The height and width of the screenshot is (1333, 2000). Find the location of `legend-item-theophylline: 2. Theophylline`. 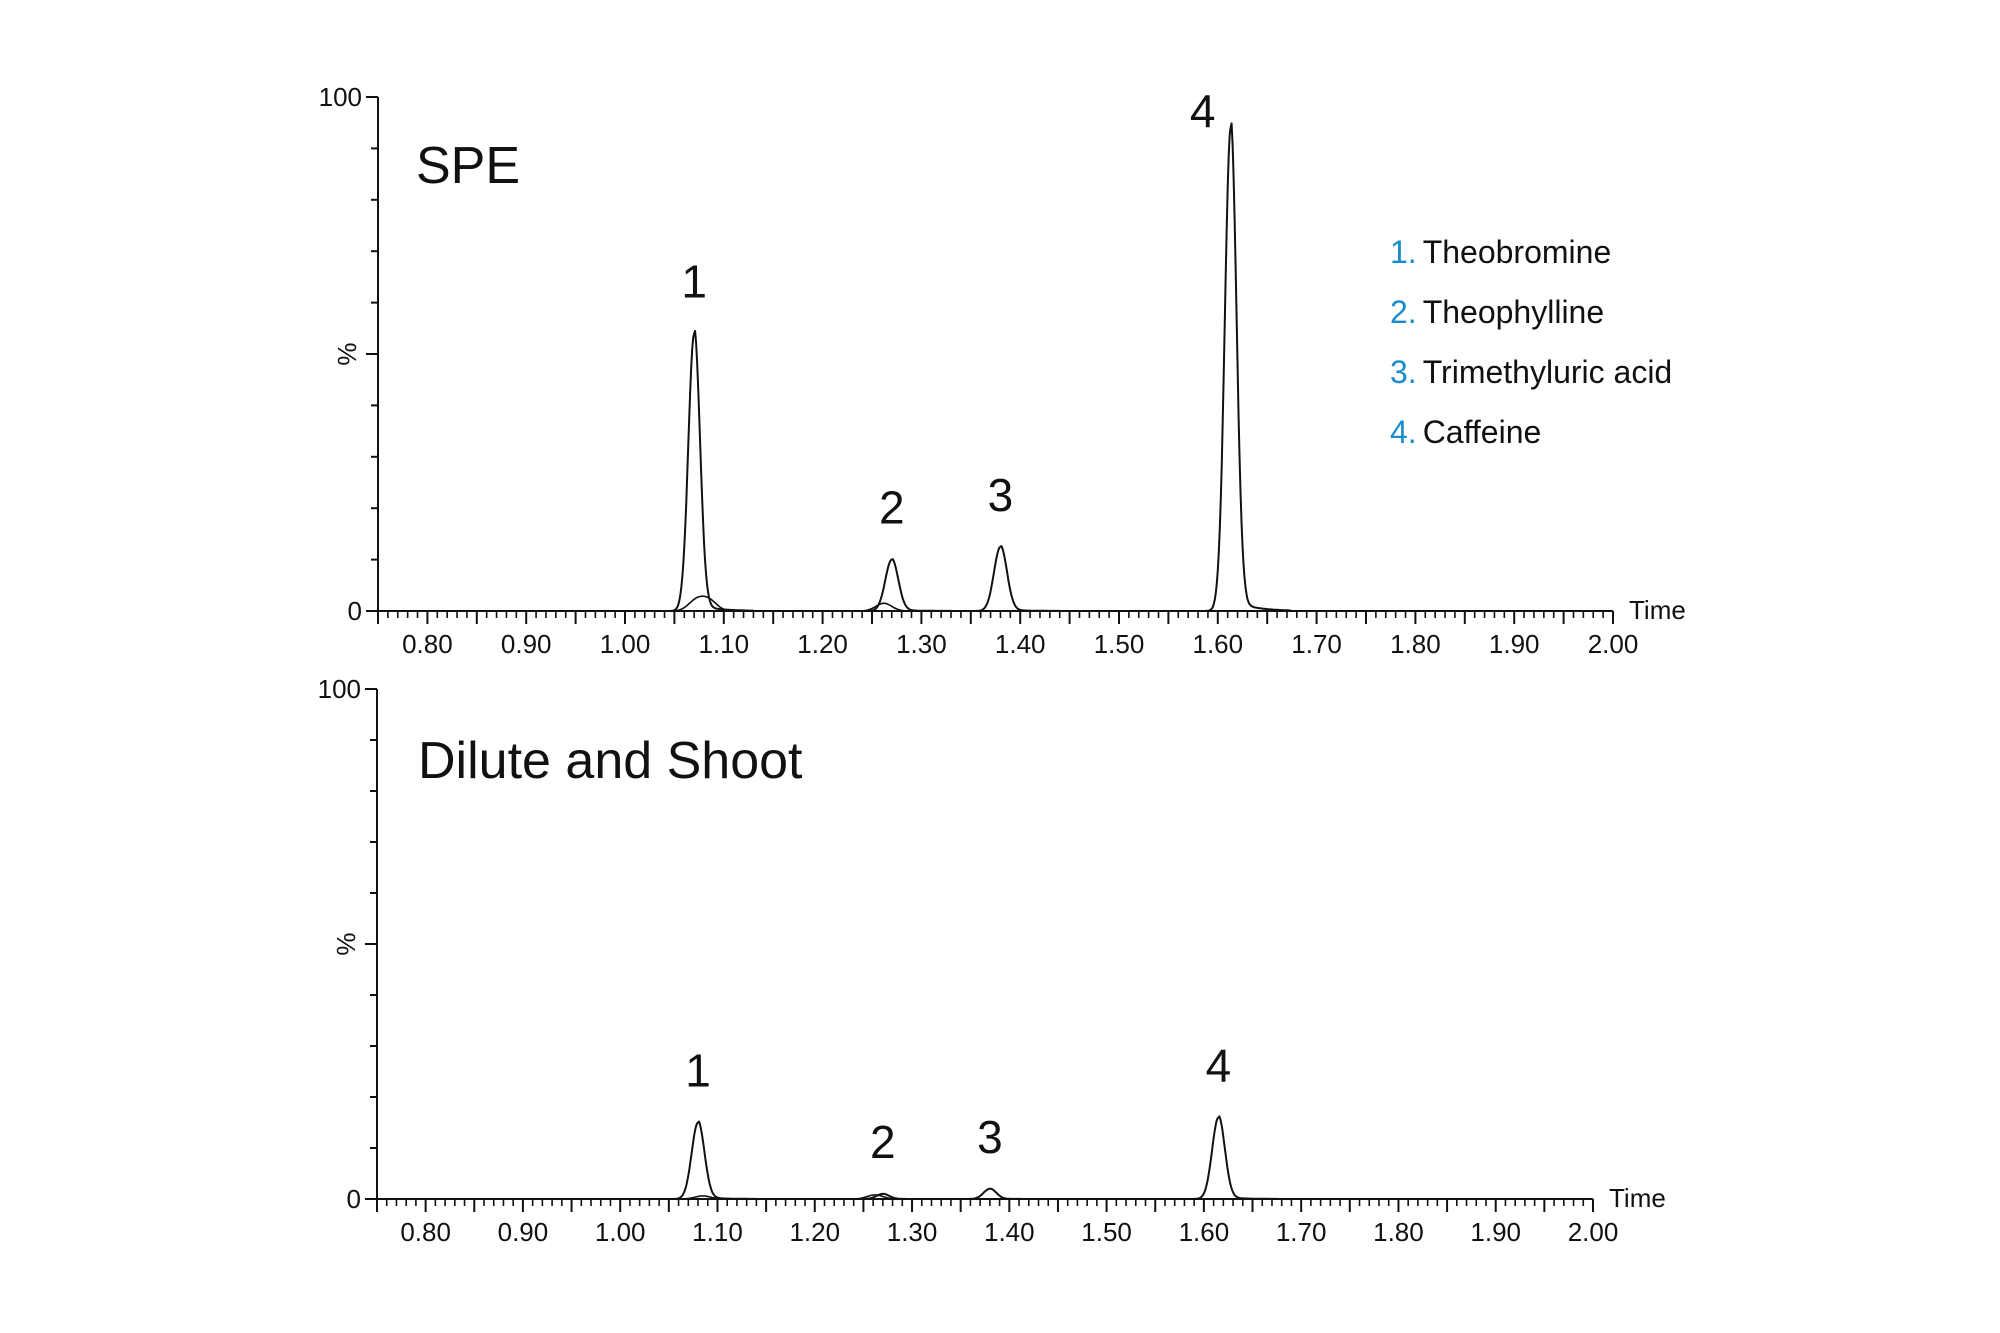

legend-item-theophylline: 2. Theophylline is located at coordinates (1531, 312).